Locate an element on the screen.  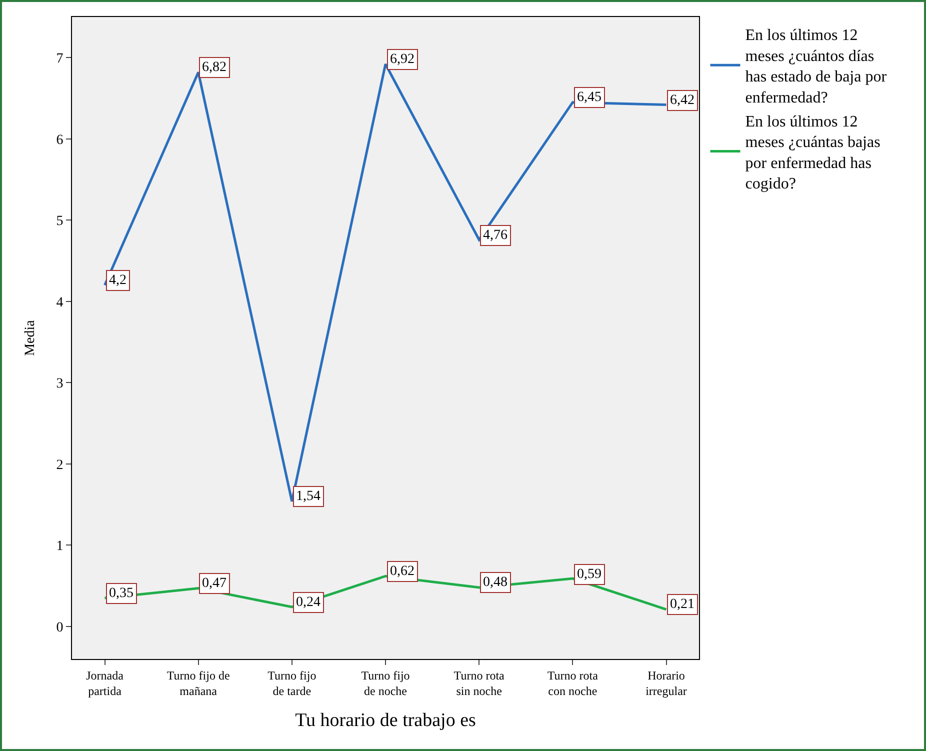
y-tick-label: 7 is located at coordinates (60, 59).